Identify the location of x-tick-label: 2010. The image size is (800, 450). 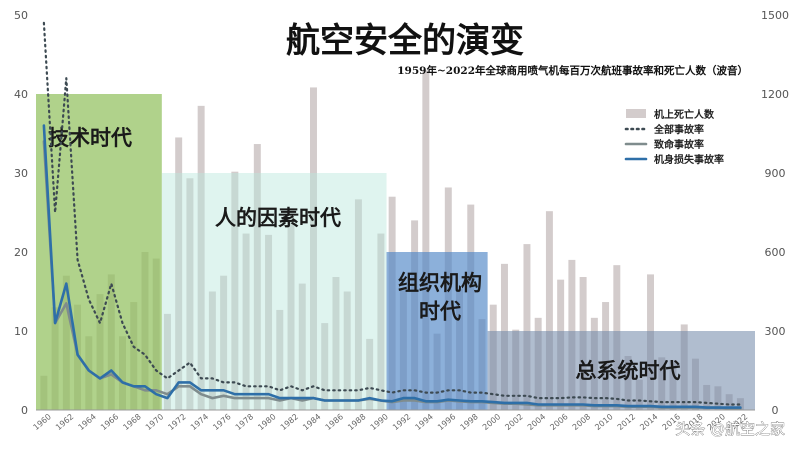
(603, 422).